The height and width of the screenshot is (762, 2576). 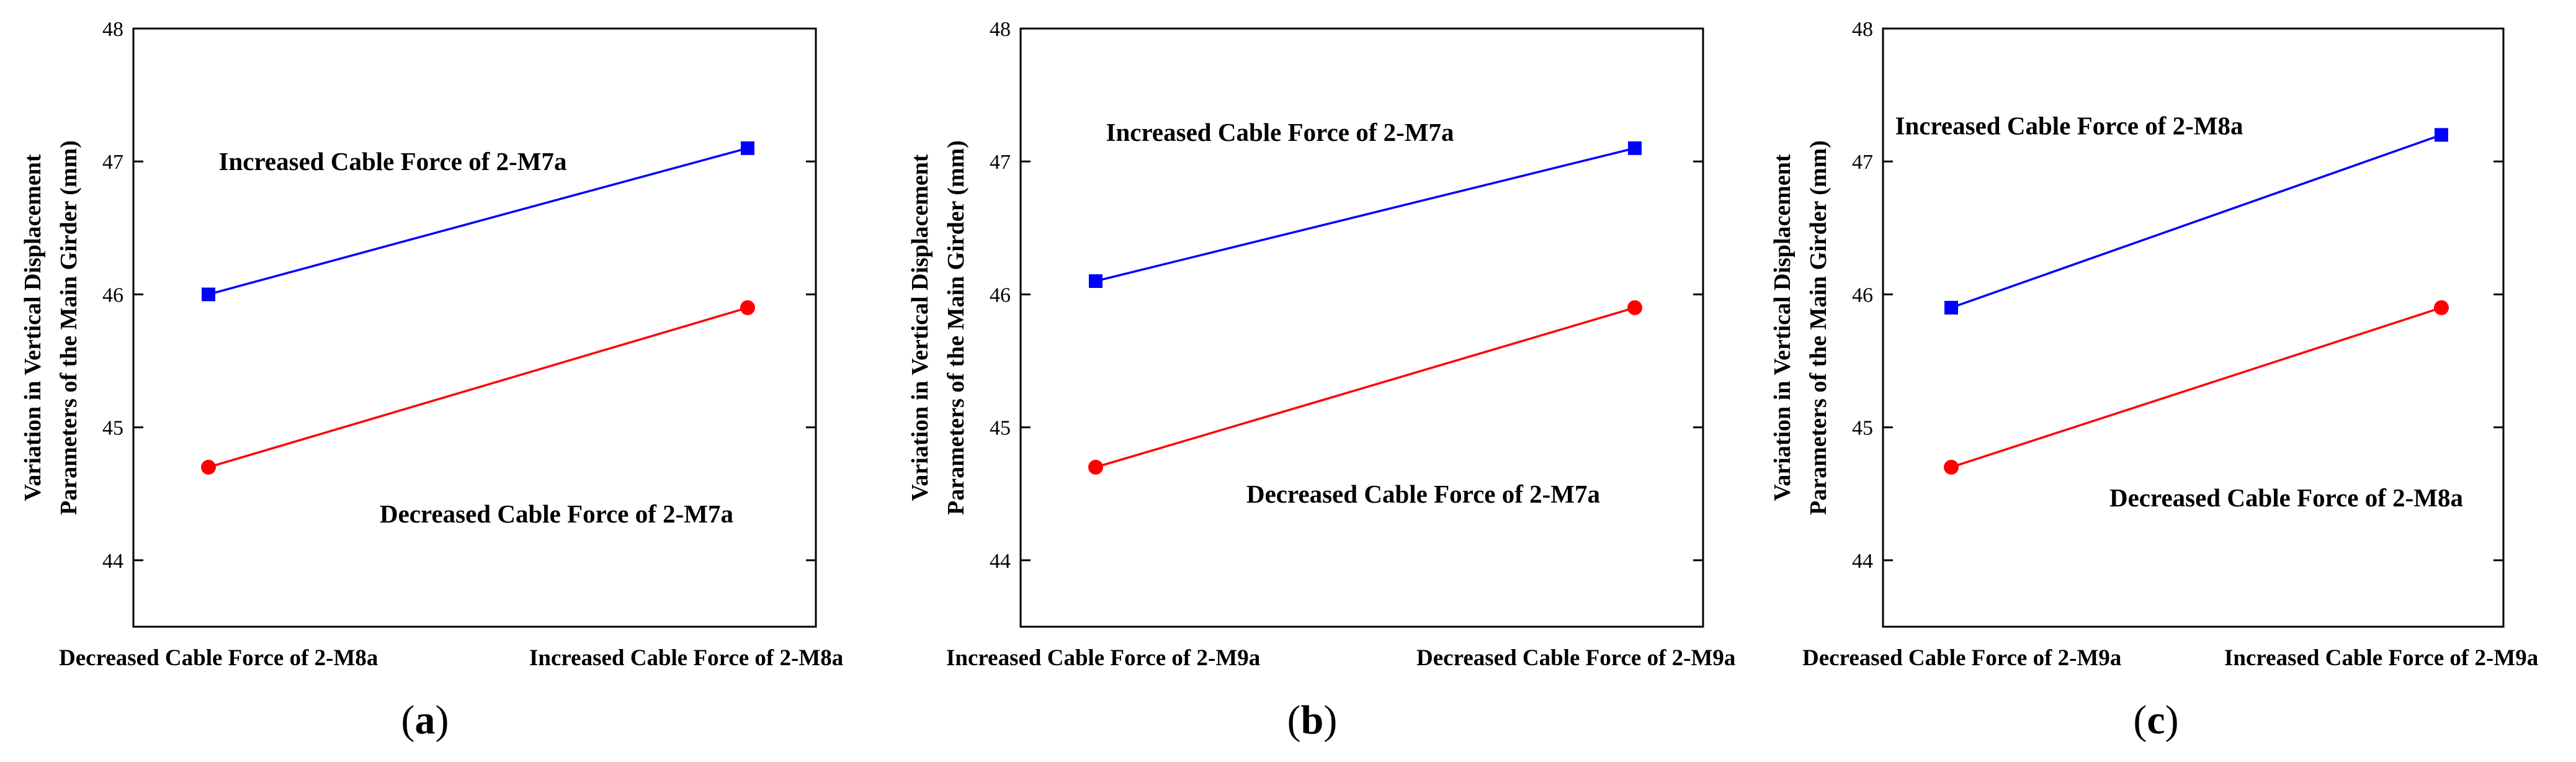 I want to click on panel-label: (a), so click(x=425, y=720).